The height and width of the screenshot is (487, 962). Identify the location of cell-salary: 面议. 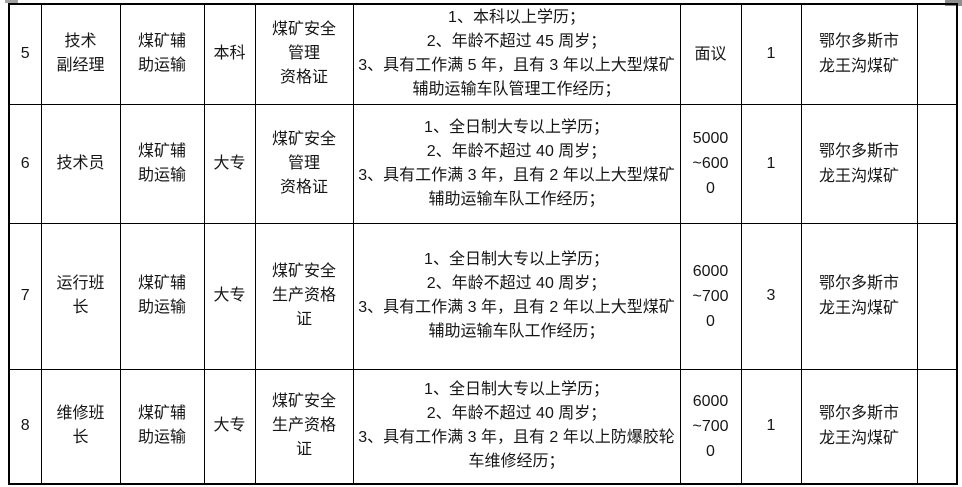
(710, 54).